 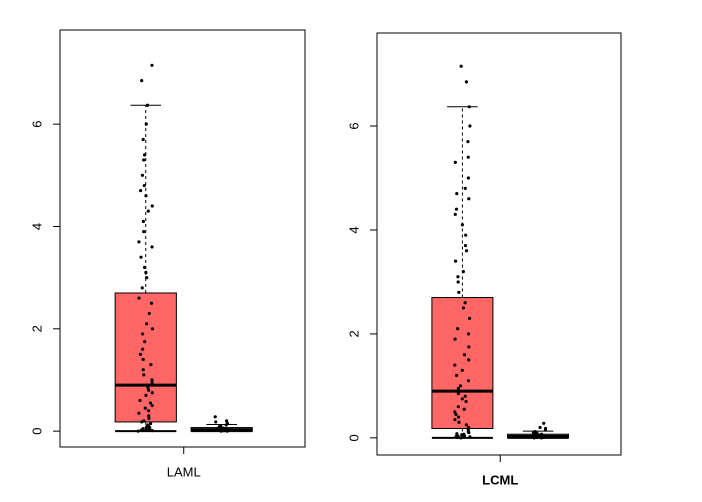 I want to click on x-axis-label: LAML, so click(x=184, y=471).